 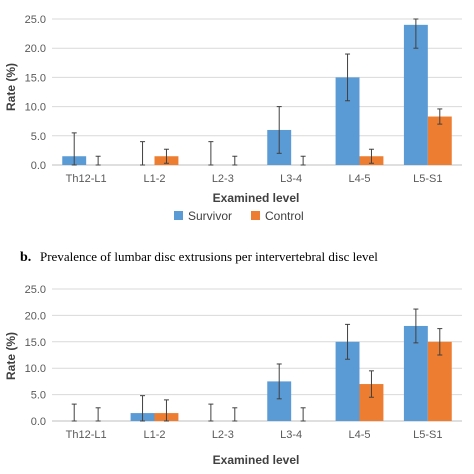 I want to click on chart-a-x-axis-label: Examined level, so click(x=256, y=198).